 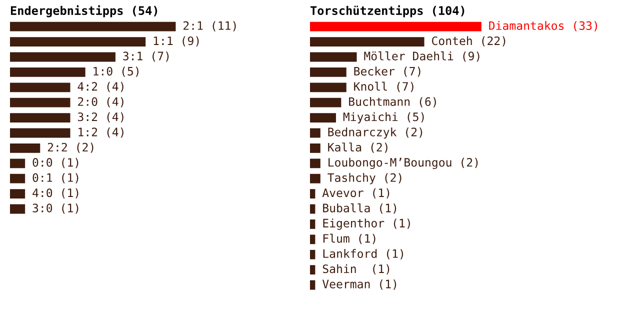 I want to click on data-label: Tashchy (2), so click(x=365, y=178).